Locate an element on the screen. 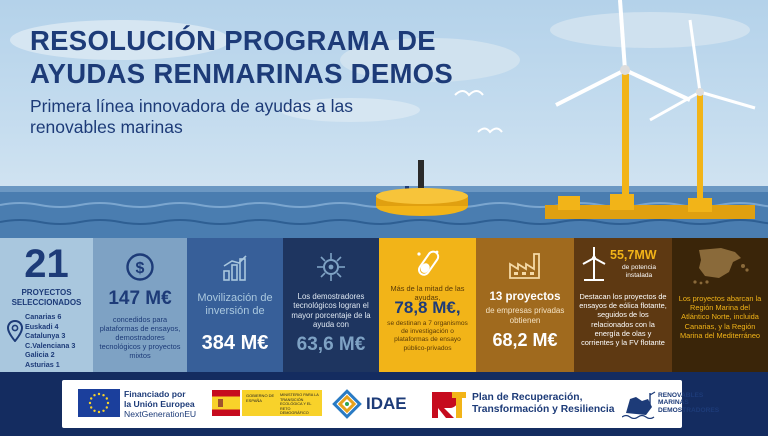  government-text: GOBIERNO DE ESPAÑA is located at coordinates (260, 398).